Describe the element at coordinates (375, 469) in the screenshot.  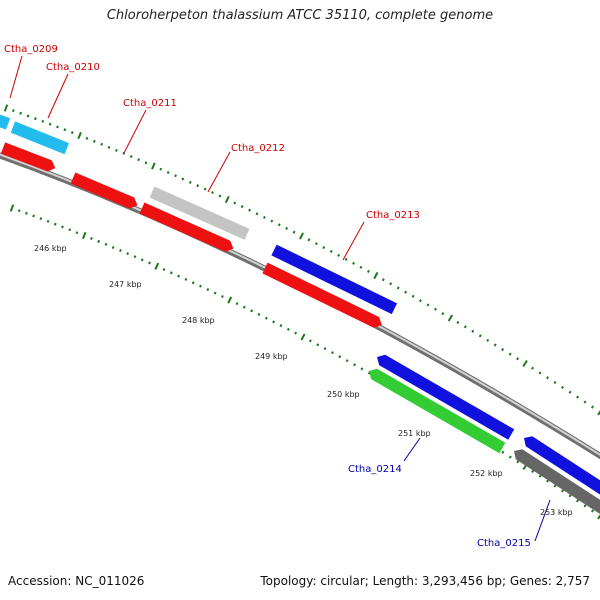
I see `label-ctha-0214: Ctha_0214` at that location.